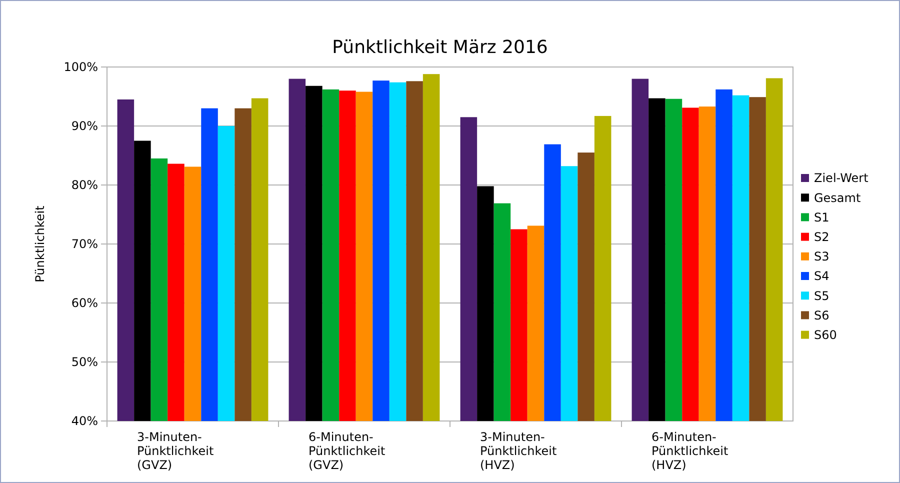 This screenshot has height=483, width=900. I want to click on legend-label: S1, so click(822, 217).